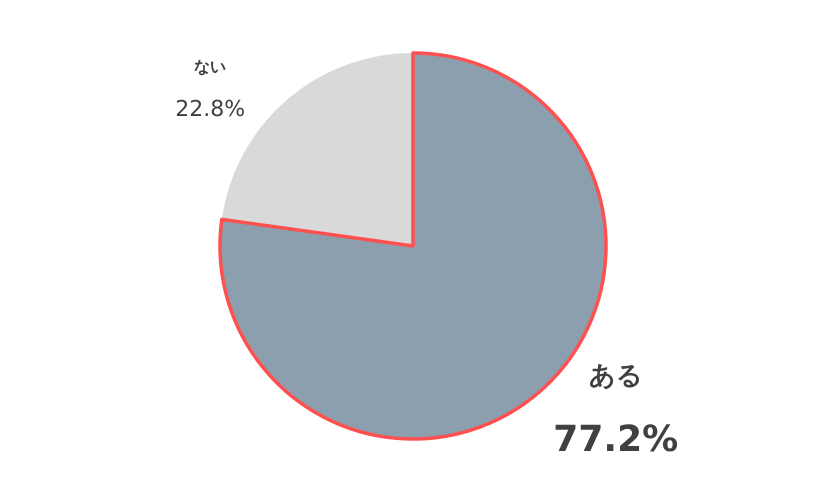 The image size is (828, 493). I want to click on data-label: 77.2%, so click(615, 439).